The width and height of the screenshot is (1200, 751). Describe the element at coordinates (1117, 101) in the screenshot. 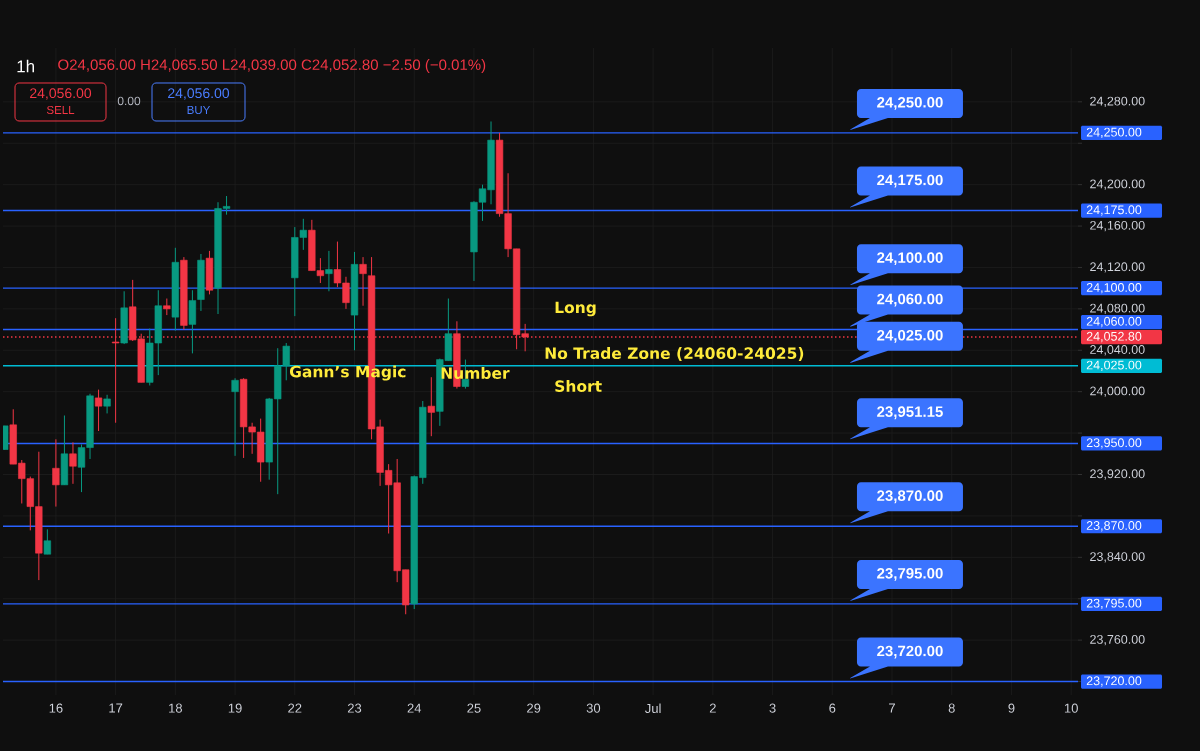

I see `y-tick-label: 24,280.00` at that location.